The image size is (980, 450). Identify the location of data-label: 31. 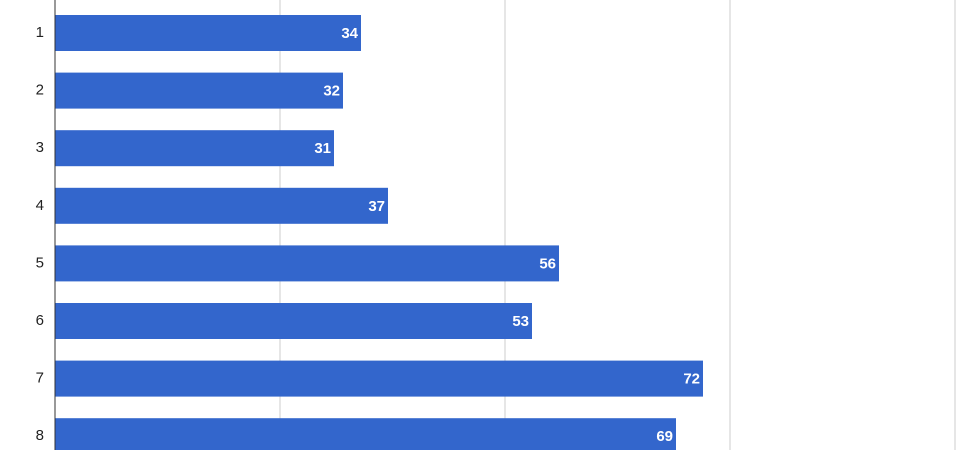
(322, 148).